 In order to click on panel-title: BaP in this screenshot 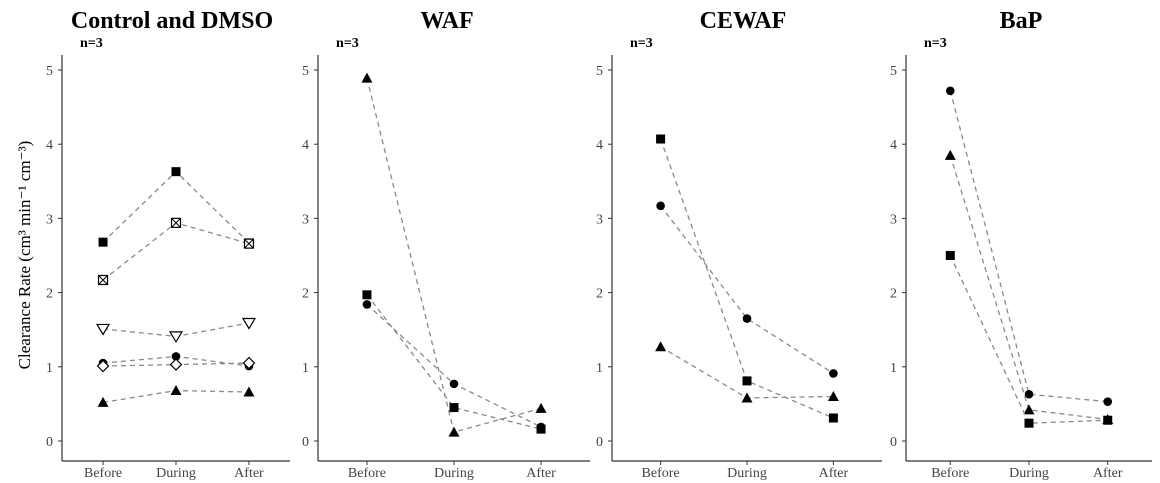, I will do `click(1021, 21)`.